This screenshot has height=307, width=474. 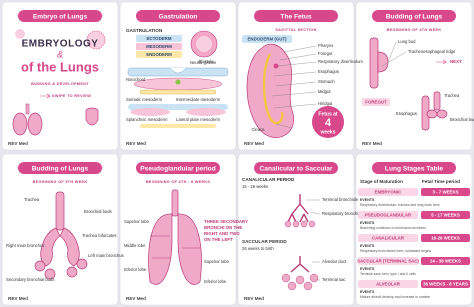 What do you see at coordinates (147, 119) in the screenshot?
I see `label: Splanchnic mesoderm` at bounding box center [147, 119].